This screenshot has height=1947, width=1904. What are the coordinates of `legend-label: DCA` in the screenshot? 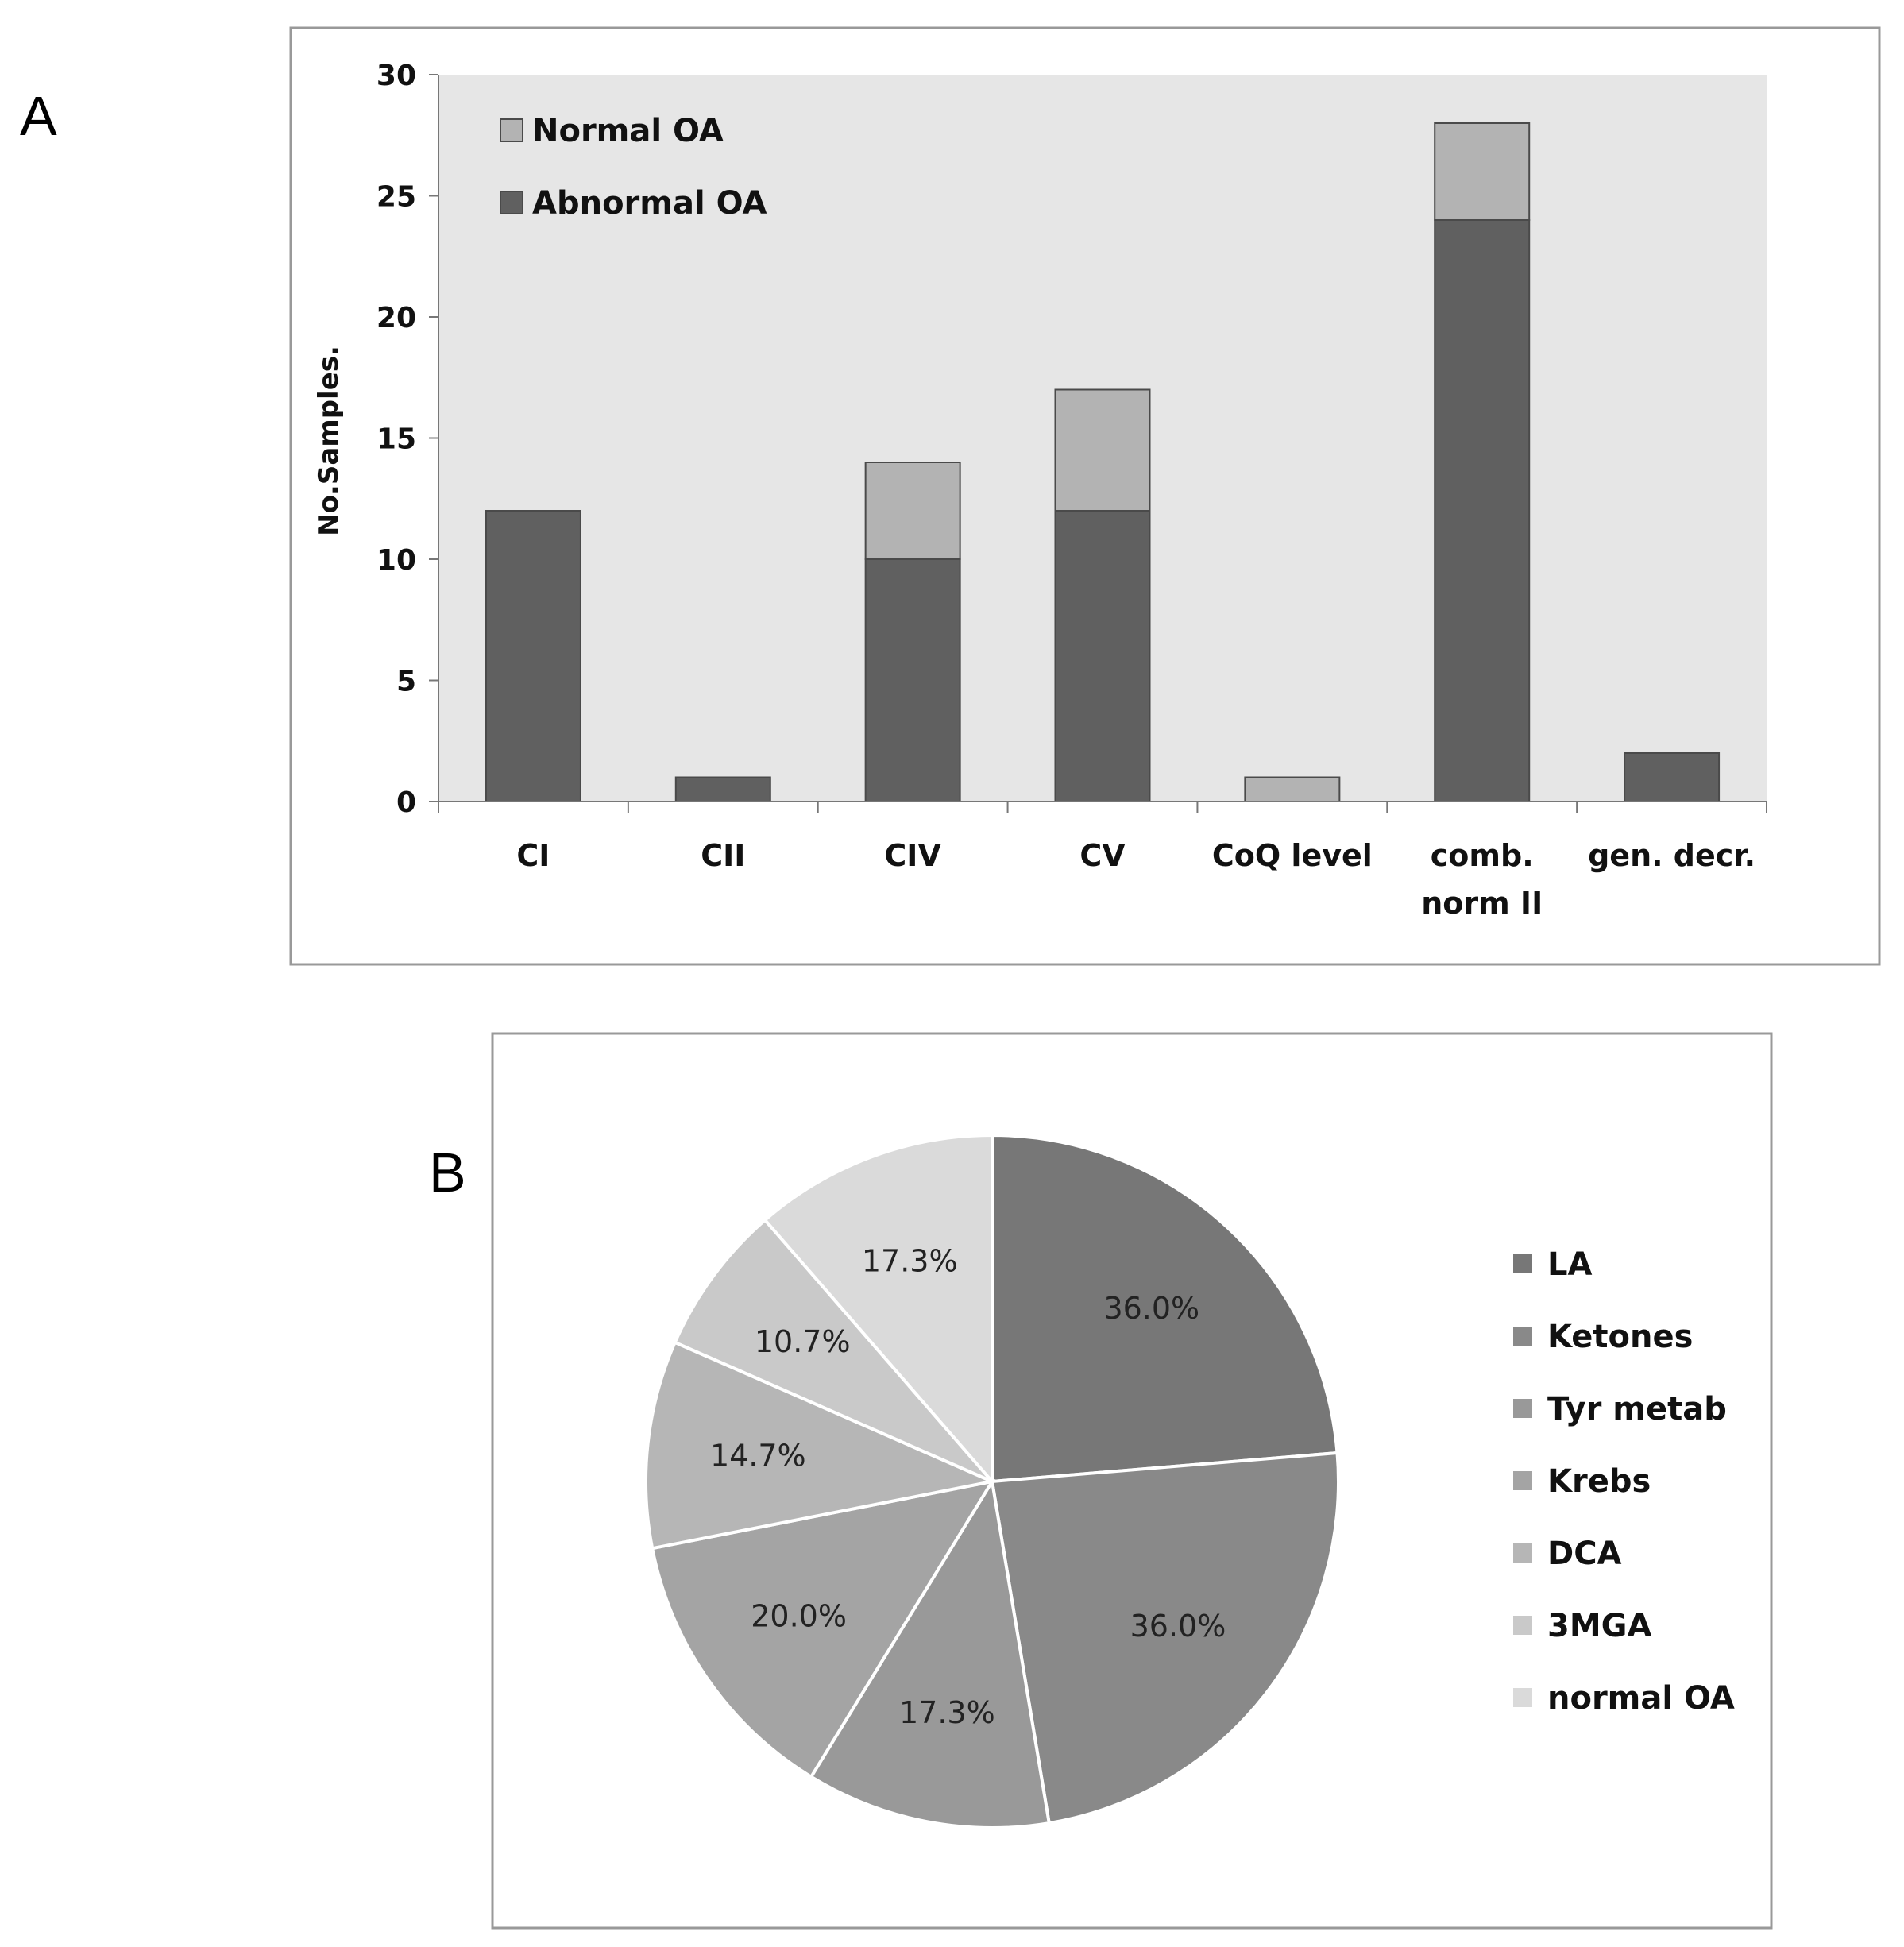 It's located at (1584, 1554).